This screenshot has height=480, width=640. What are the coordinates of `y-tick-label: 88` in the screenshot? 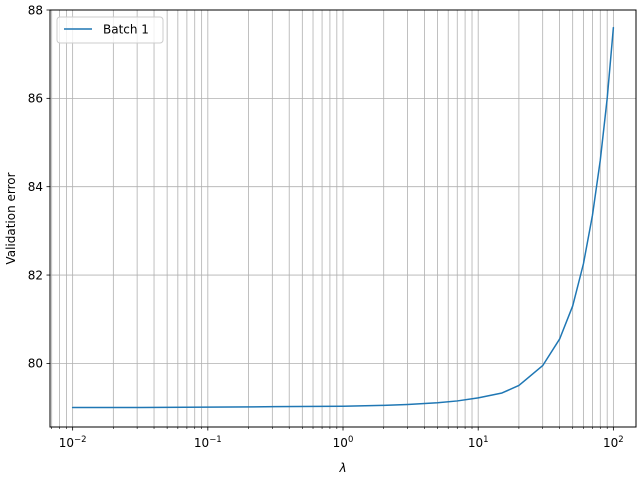 It's located at (35, 10).